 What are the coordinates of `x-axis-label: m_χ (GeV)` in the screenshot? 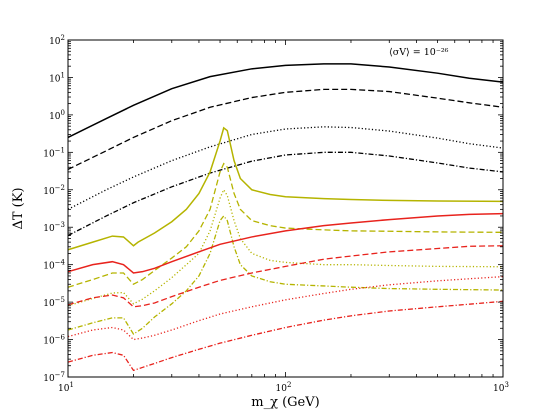 It's located at (285, 402).